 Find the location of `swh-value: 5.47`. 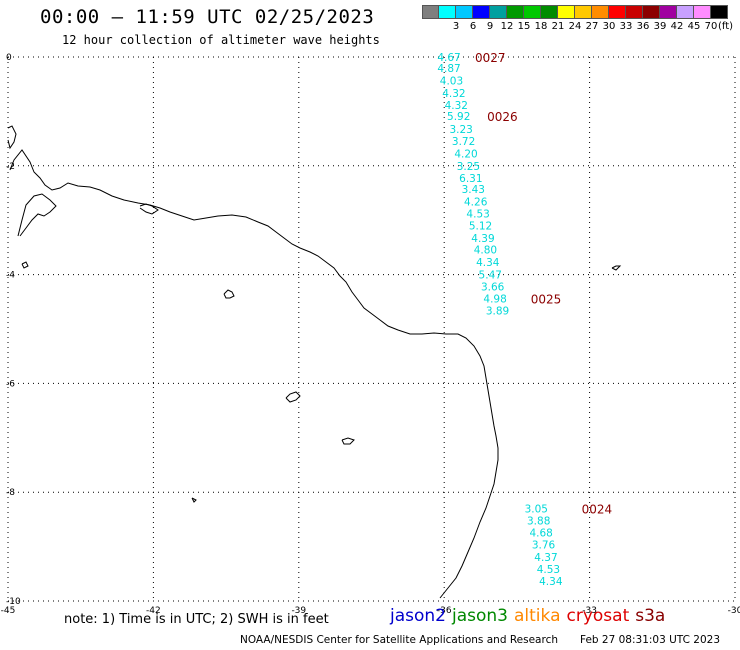

swh-value: 5.47 is located at coordinates (490, 276).